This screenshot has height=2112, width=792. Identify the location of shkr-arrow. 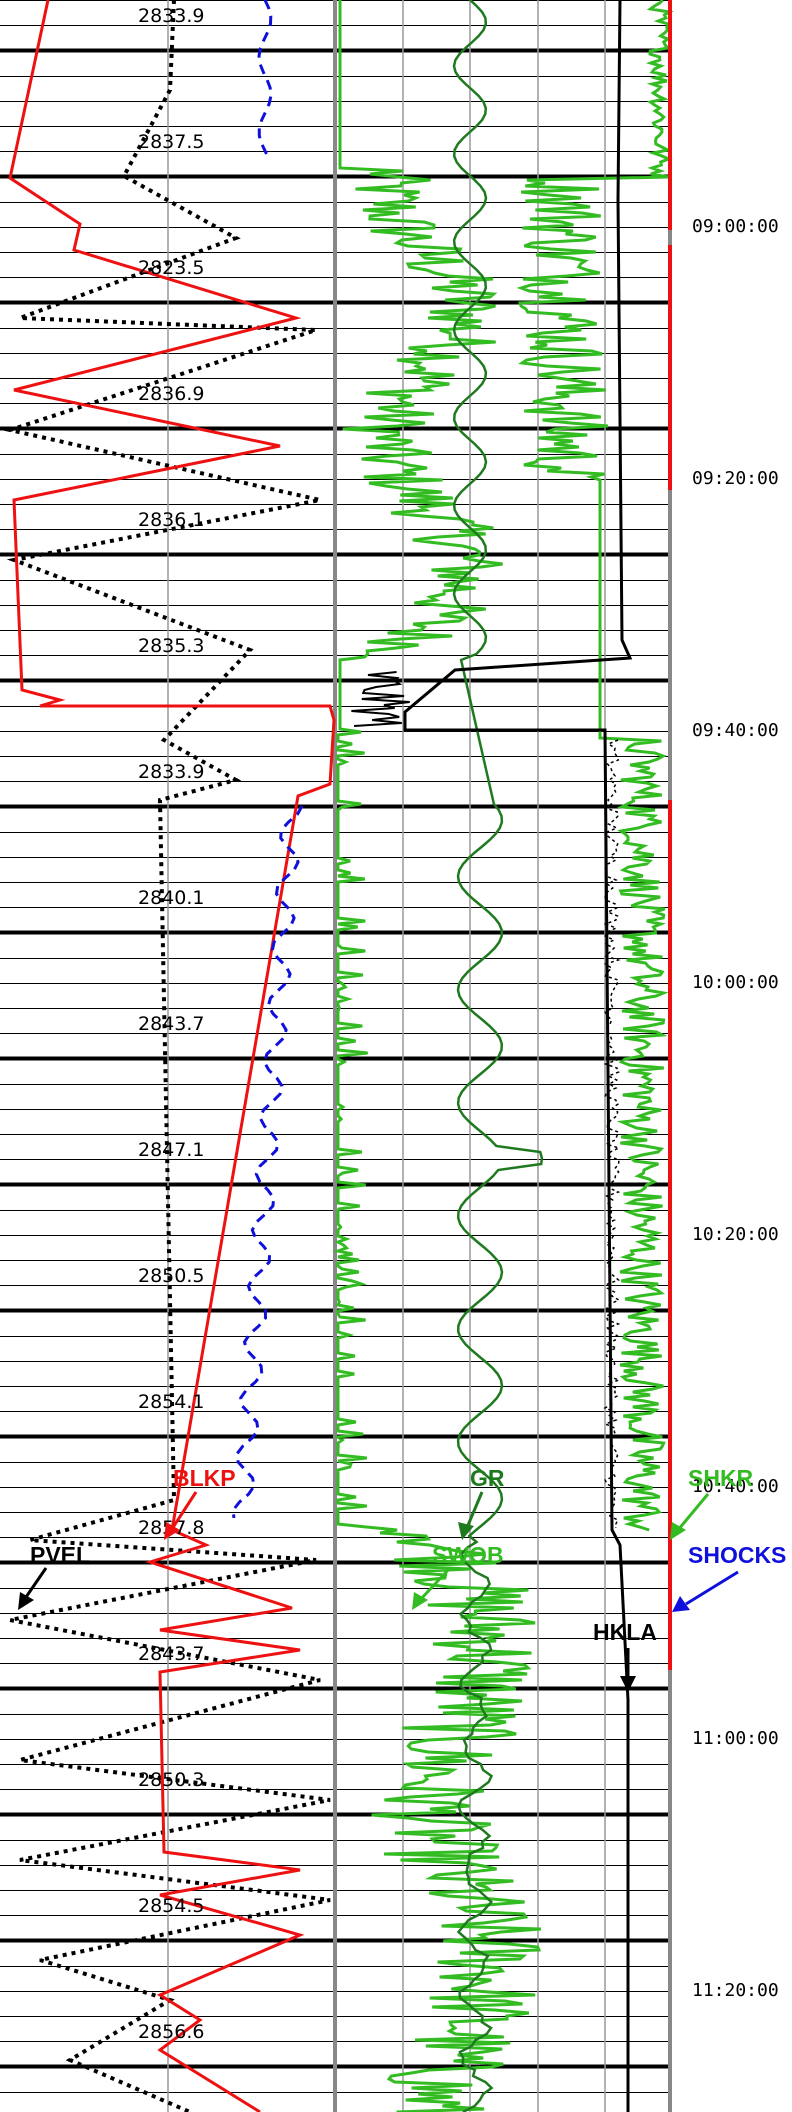
(693, 1512).